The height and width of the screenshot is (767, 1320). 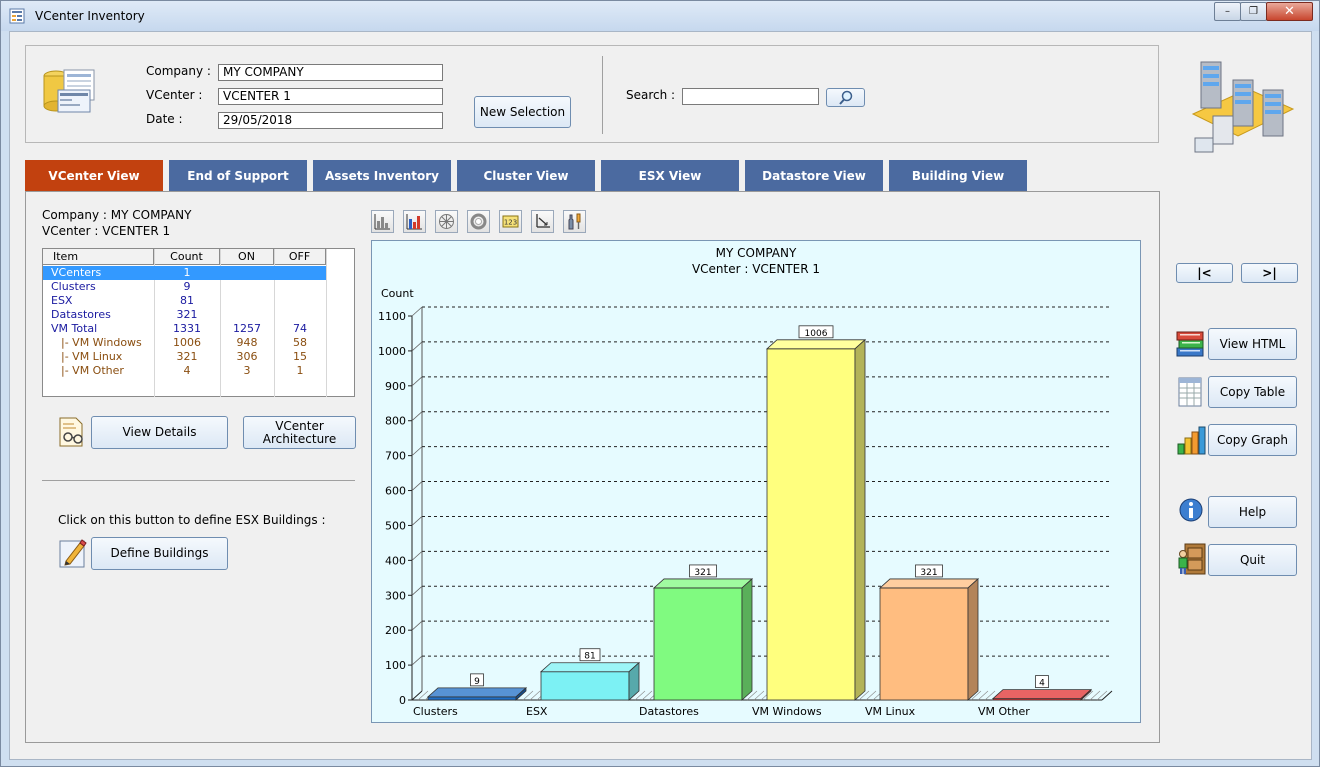 I want to click on chart-settings-tool, so click(x=574, y=221).